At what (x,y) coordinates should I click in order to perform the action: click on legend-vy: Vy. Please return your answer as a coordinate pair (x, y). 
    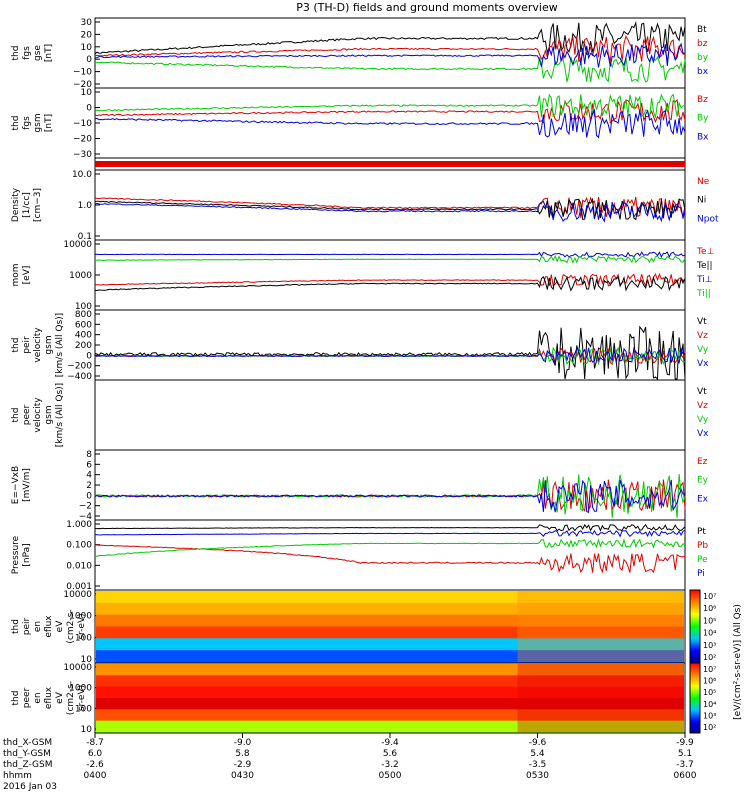
    Looking at the image, I should click on (703, 350).